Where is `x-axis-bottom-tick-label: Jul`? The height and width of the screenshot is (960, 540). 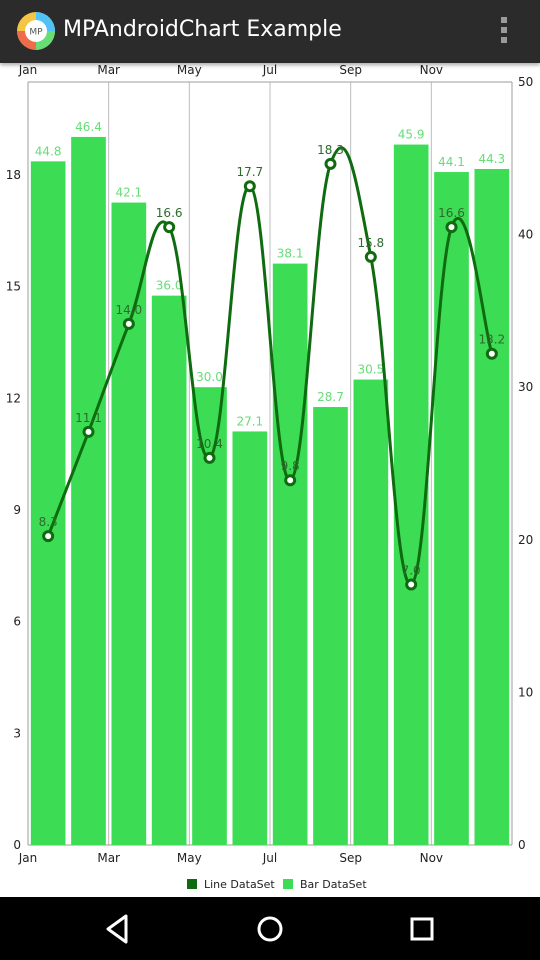
x-axis-bottom-tick-label: Jul is located at coordinates (269, 858).